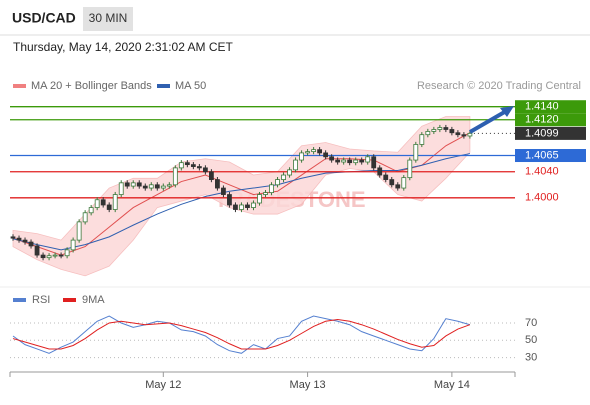  I want to click on level-label: 1.4099, so click(542, 133).